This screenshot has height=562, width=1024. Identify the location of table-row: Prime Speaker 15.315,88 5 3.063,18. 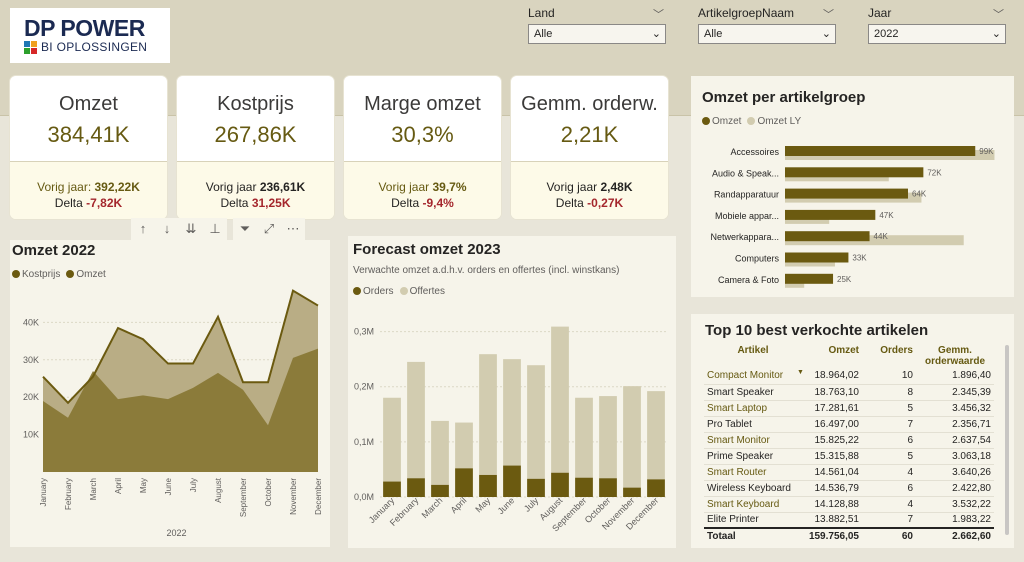
(849, 456).